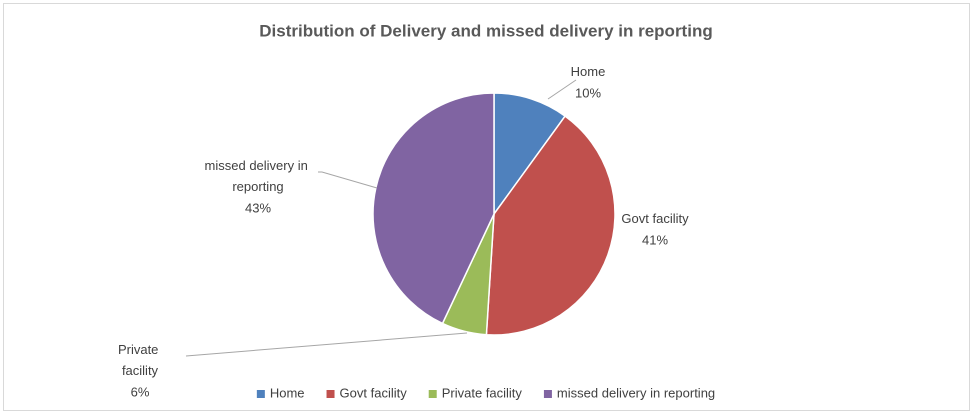 The image size is (973, 414). What do you see at coordinates (258, 207) in the screenshot?
I see `data-label-value: 43%` at bounding box center [258, 207].